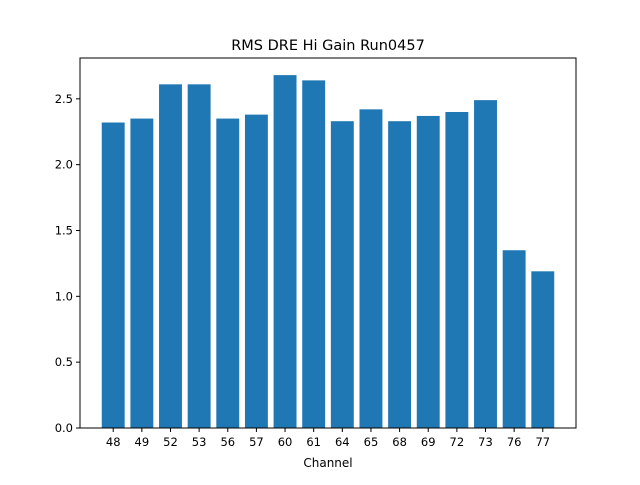 This screenshot has width=640, height=485. Describe the element at coordinates (64, 230) in the screenshot. I see `y-tick-label: 1.5` at that location.